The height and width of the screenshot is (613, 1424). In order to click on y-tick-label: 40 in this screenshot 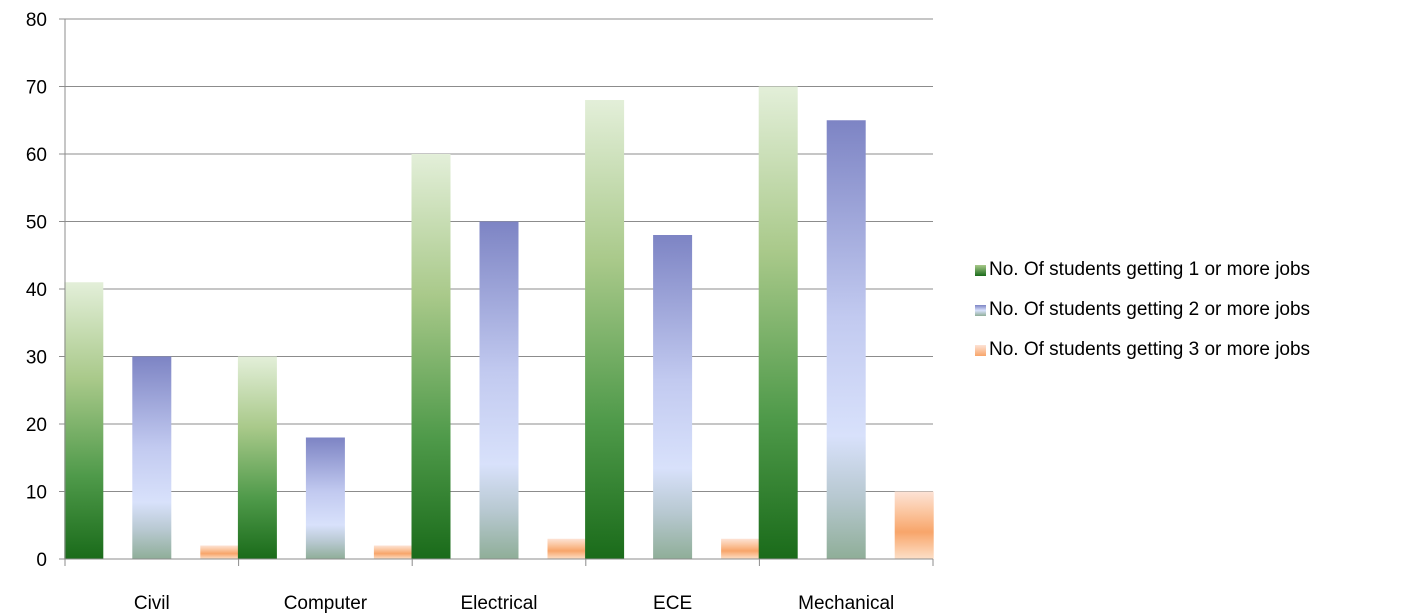, I will do `click(36, 290)`.